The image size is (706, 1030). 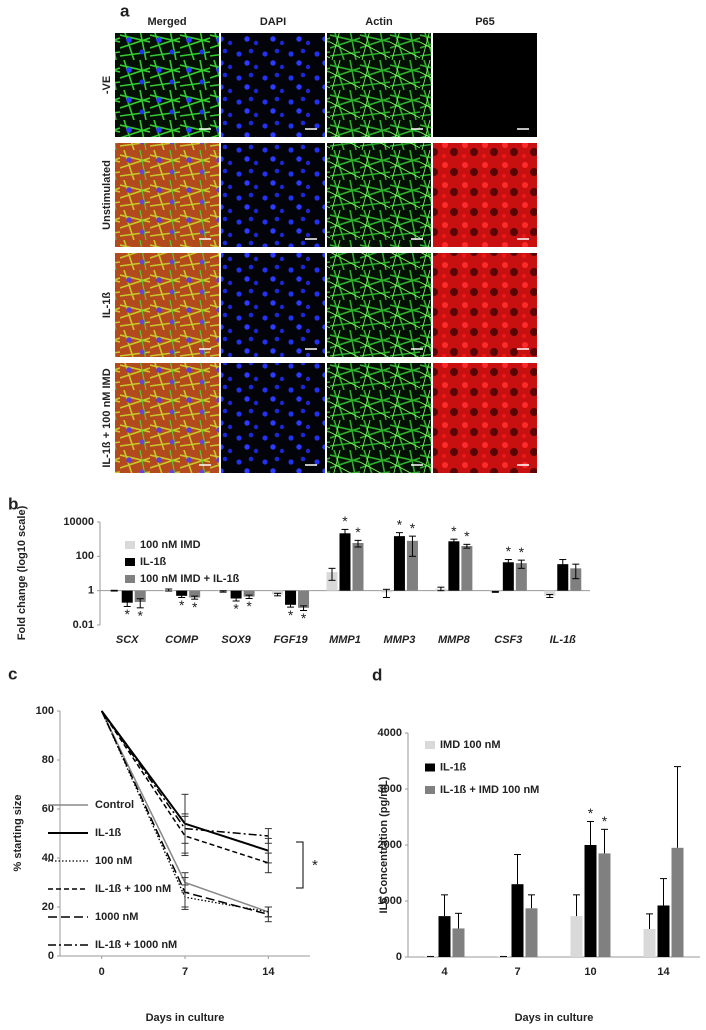 What do you see at coordinates (489, 790) in the screenshot?
I see `legend-label: IL-1ß + IMD 100 nM` at bounding box center [489, 790].